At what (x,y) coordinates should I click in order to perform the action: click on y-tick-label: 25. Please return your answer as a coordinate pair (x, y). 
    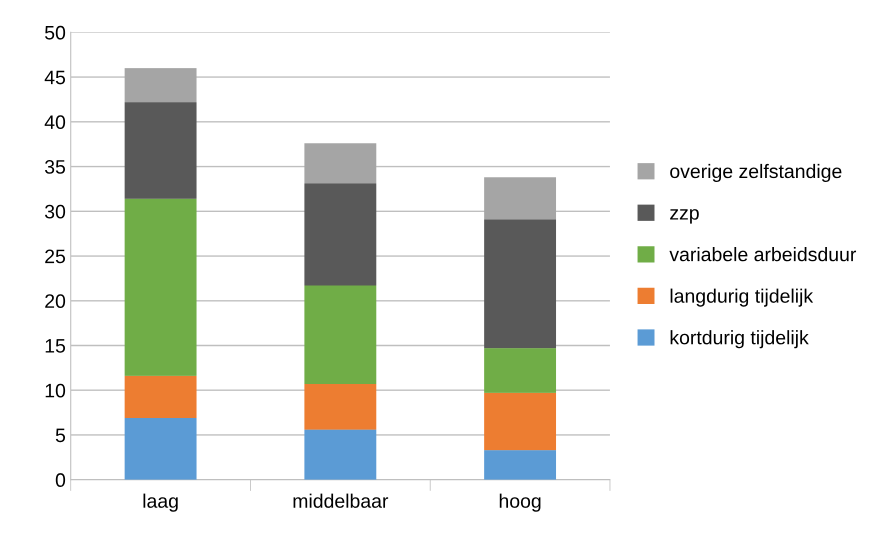
    Looking at the image, I should click on (55, 256).